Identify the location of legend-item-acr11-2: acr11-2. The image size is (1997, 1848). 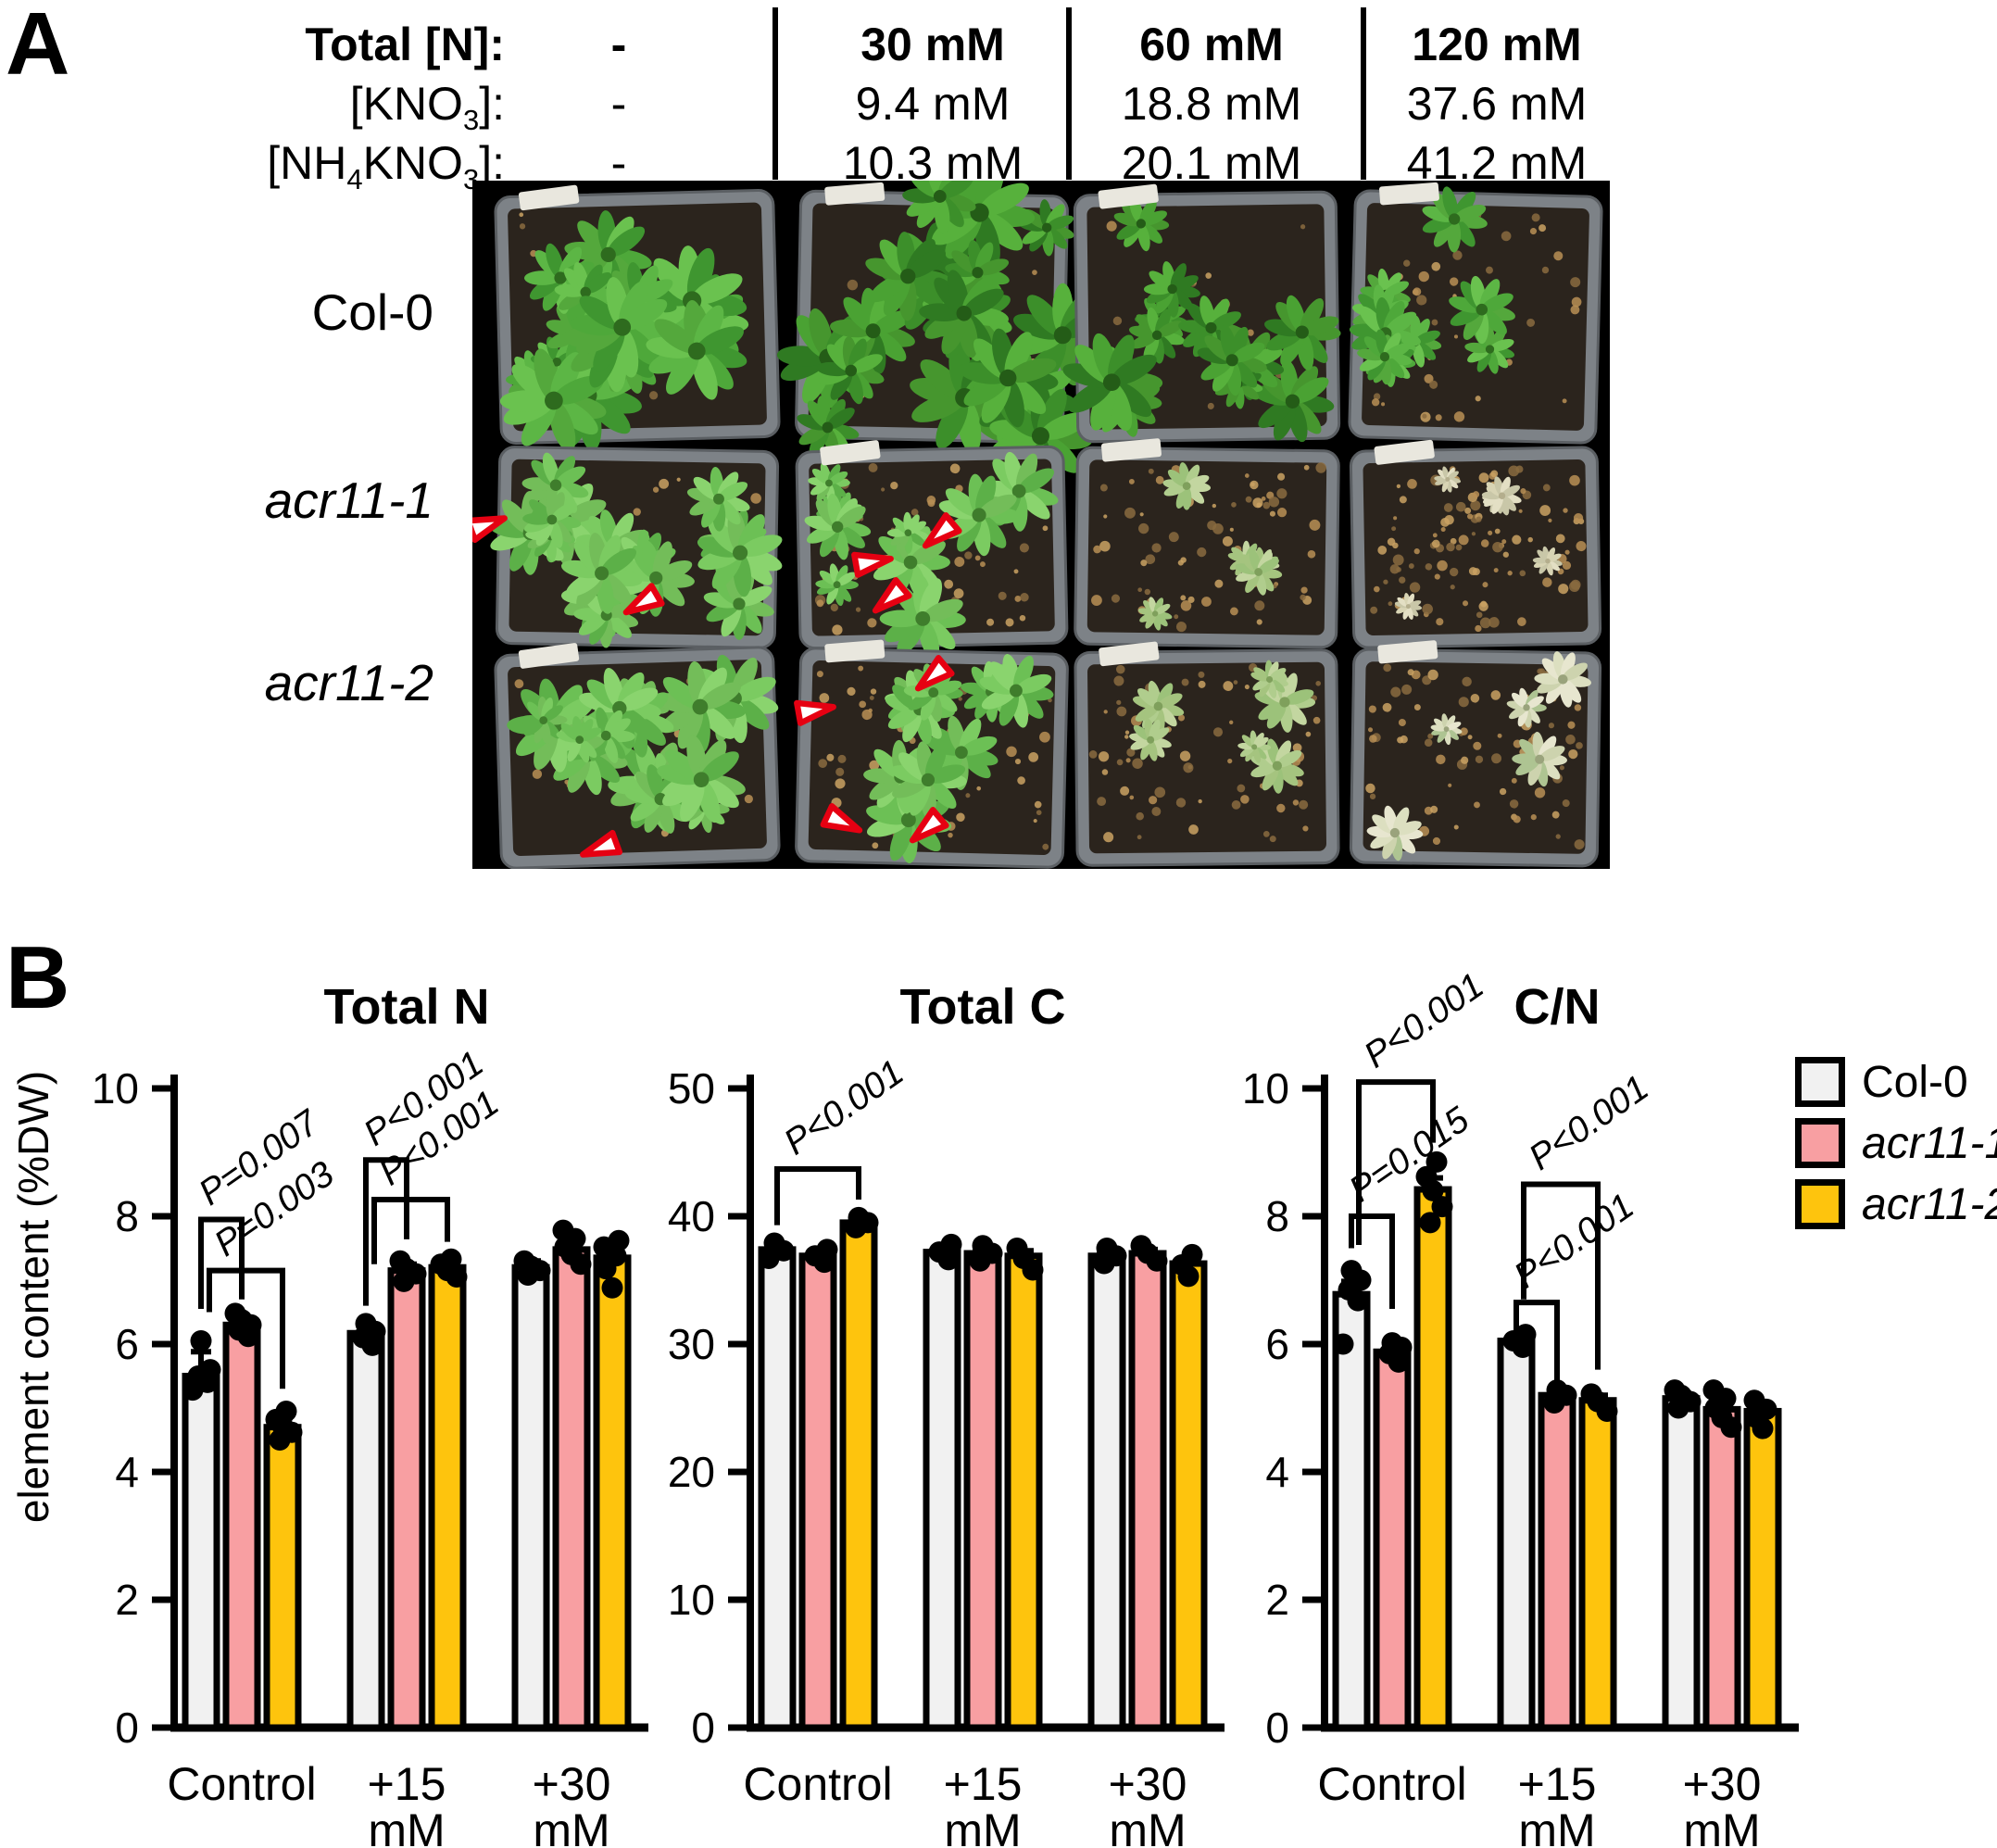
(1896, 1204).